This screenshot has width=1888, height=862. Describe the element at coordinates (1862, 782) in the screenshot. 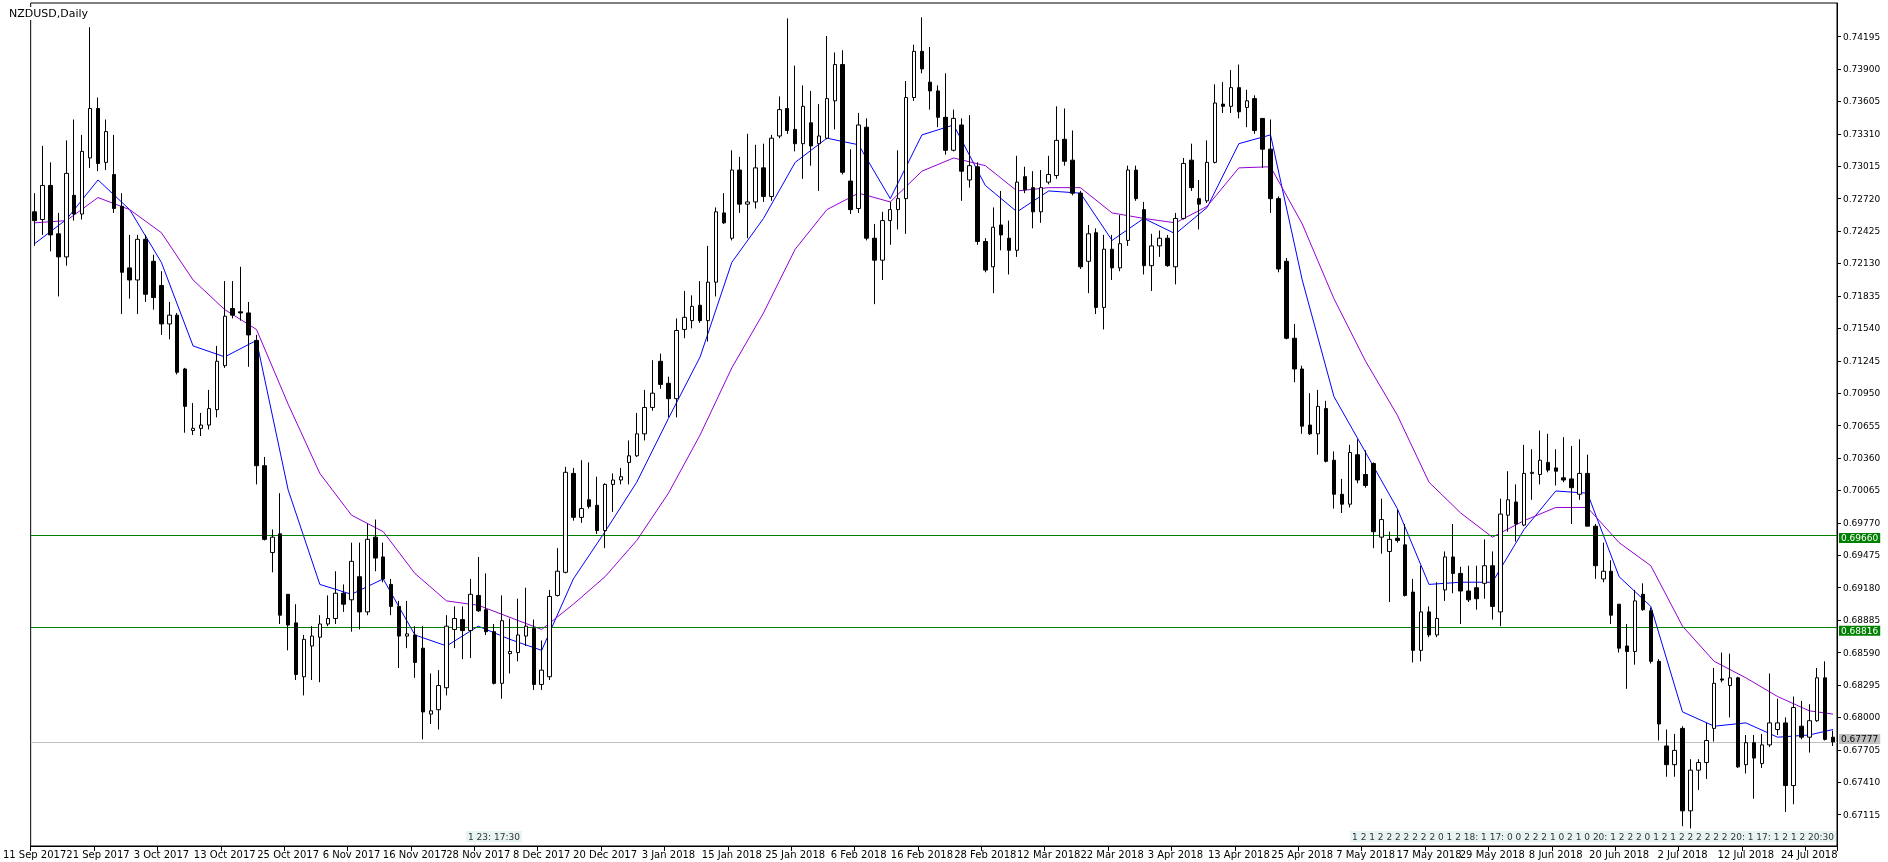

I see `y-tick-label: 0.67410` at that location.